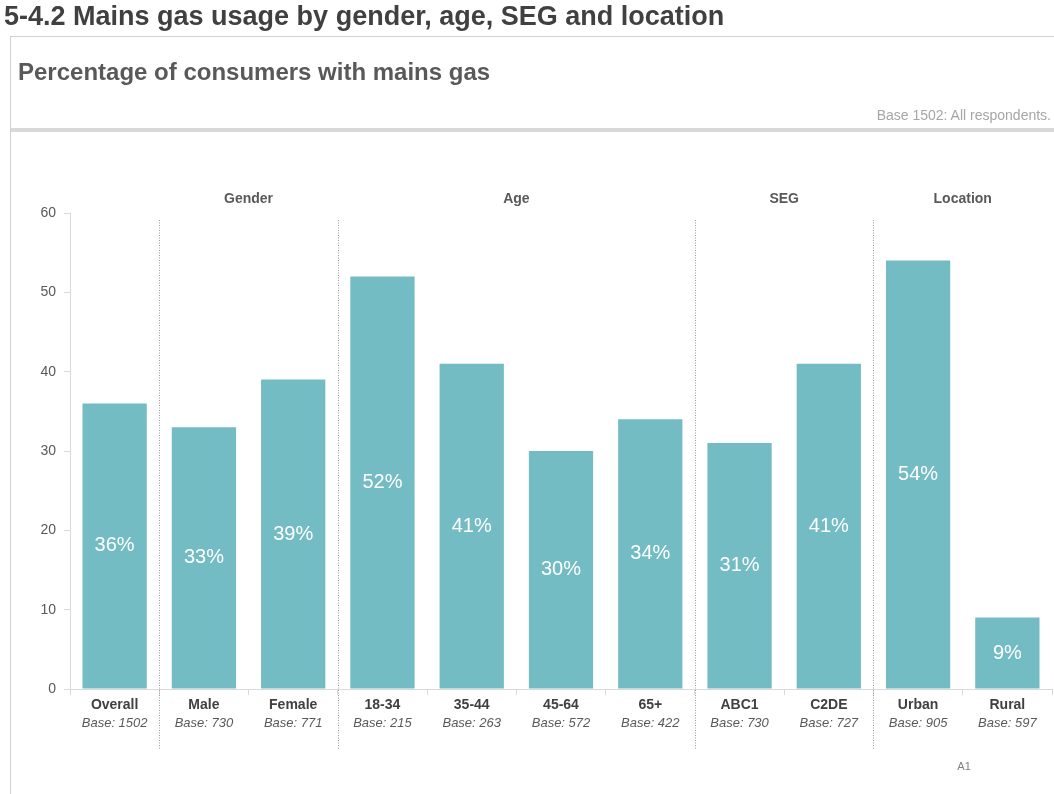 Image resolution: width=1054 pixels, height=794 pixels. Describe the element at coordinates (963, 115) in the screenshot. I see `text: Base 1502: All respondents.` at that location.